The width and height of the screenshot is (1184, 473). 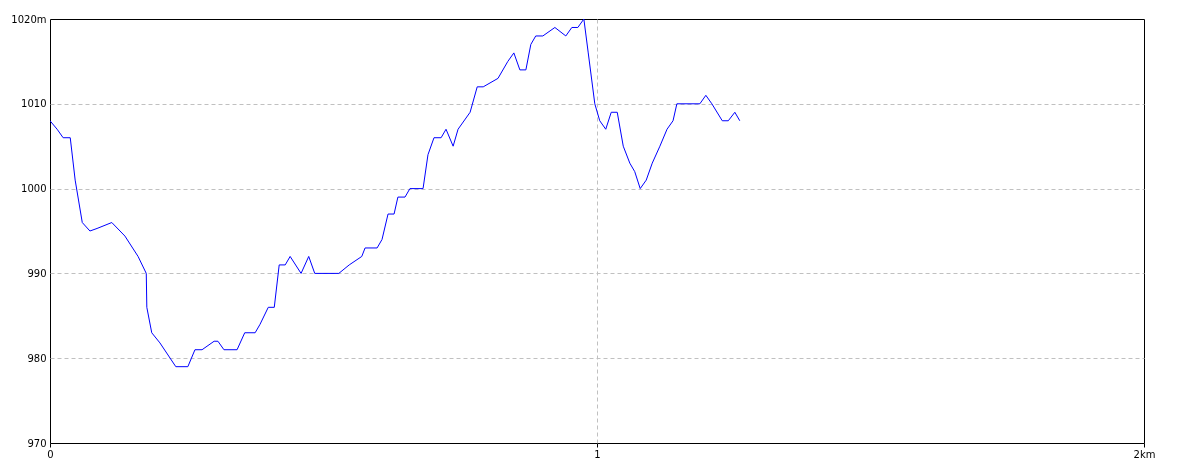 I want to click on y-tick-label: 1000, so click(x=34, y=189).